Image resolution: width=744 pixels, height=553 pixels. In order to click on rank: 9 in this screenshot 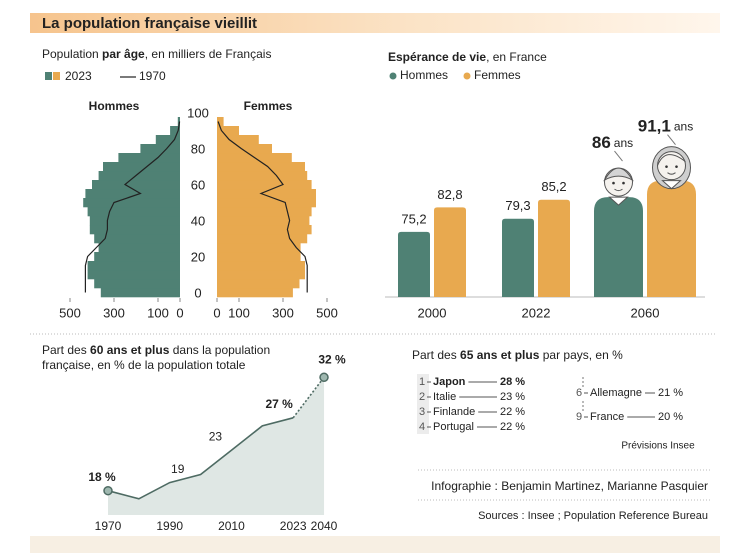, I will do `click(579, 417)`.